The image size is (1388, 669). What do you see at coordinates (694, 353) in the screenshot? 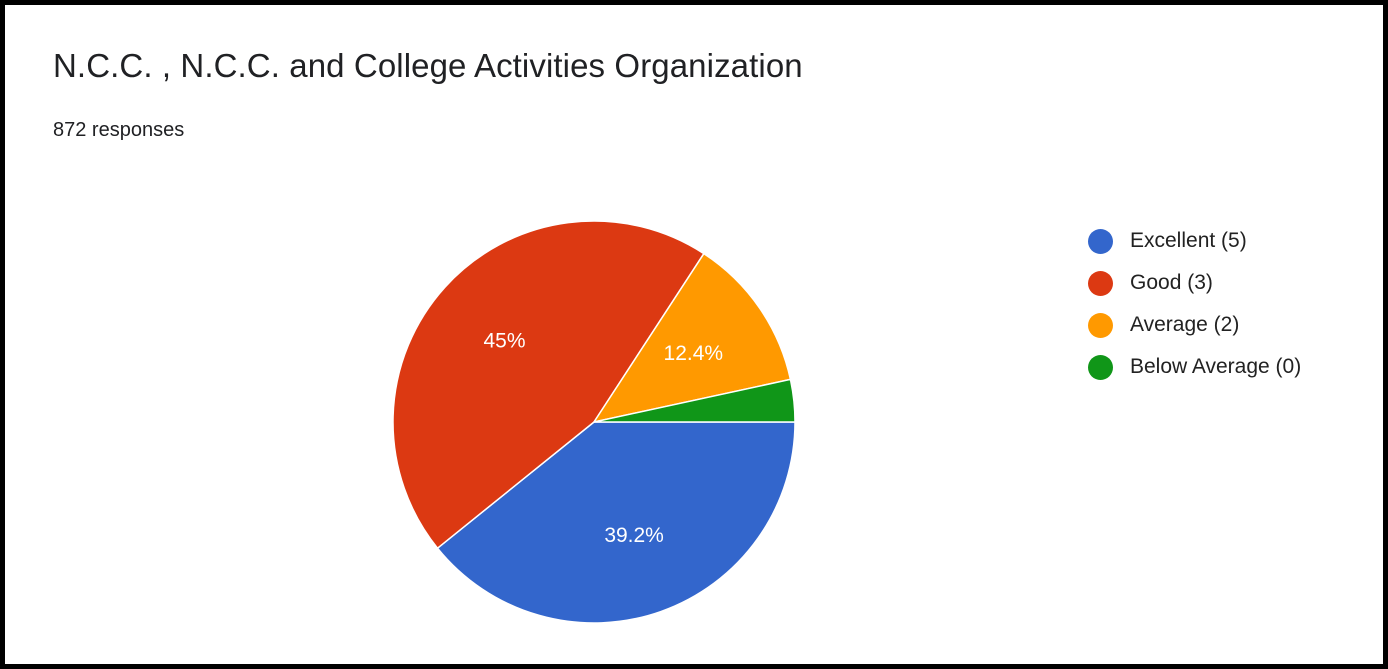
I see `pie-data-label: 12.4%` at bounding box center [694, 353].